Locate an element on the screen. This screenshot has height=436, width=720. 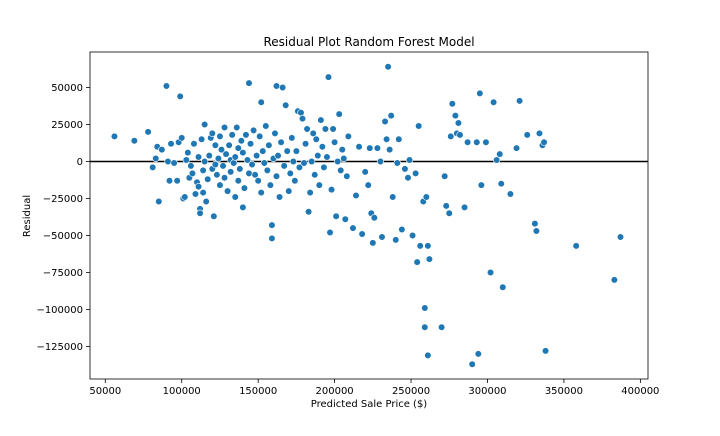
y-axis-label: Residual is located at coordinates (27, 216).